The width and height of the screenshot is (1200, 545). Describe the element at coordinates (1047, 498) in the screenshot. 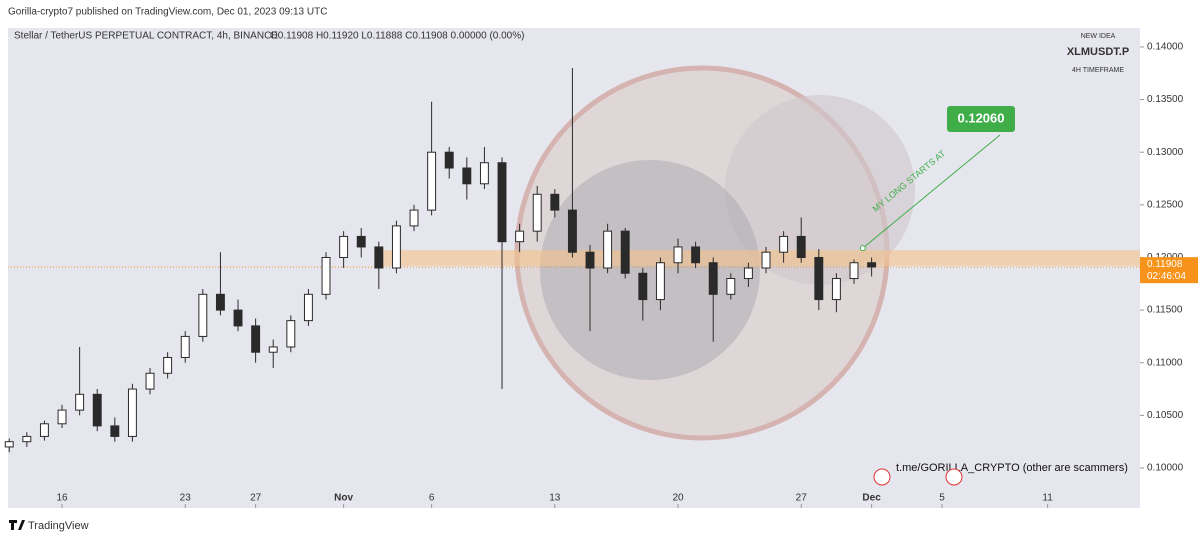

I see `x-tick-label: 11` at that location.